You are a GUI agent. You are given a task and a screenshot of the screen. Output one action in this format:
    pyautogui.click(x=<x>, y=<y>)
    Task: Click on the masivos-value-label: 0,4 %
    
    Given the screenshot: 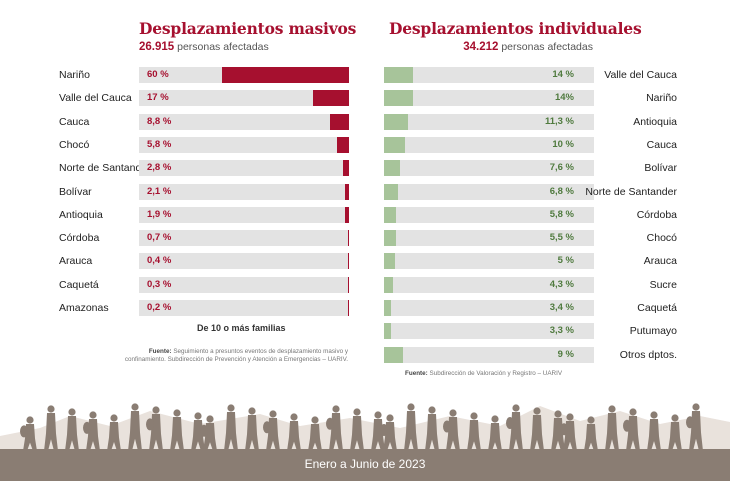 What is the action you would take?
    pyautogui.click(x=159, y=261)
    